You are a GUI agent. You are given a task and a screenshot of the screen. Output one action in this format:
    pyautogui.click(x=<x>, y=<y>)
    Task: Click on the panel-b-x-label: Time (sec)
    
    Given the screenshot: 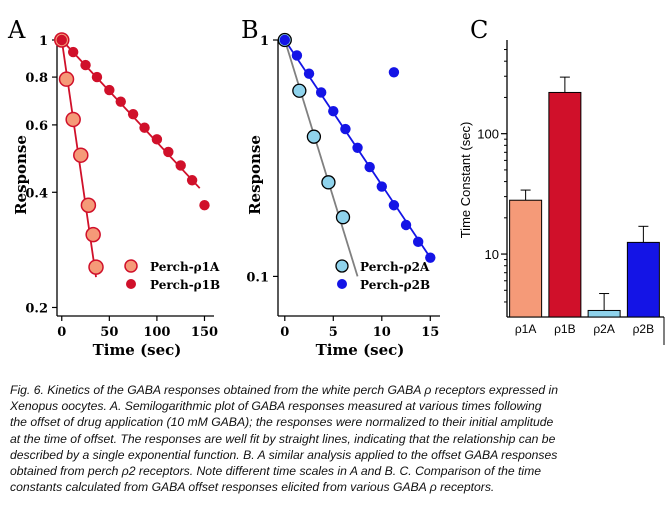 What is the action you would take?
    pyautogui.click(x=360, y=350)
    